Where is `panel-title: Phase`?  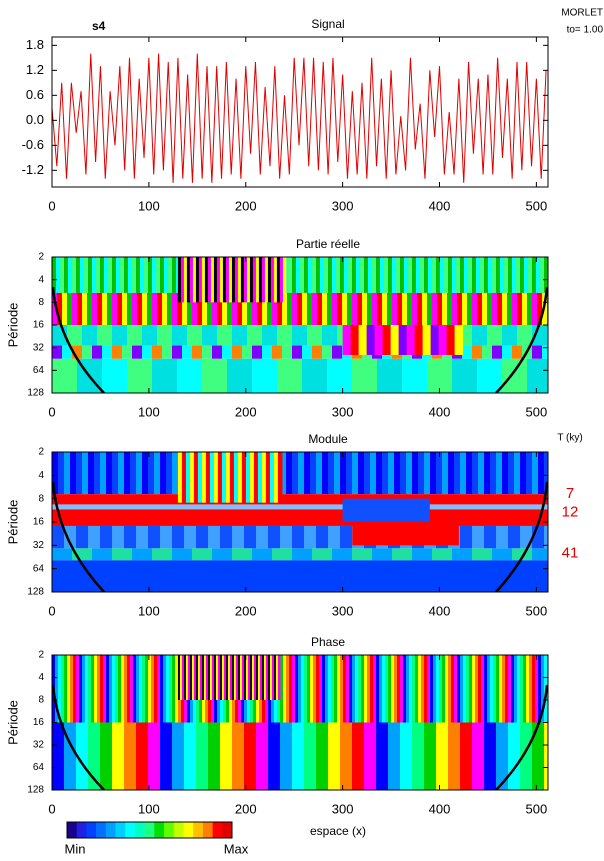
panel-title: Phase is located at coordinates (328, 642).